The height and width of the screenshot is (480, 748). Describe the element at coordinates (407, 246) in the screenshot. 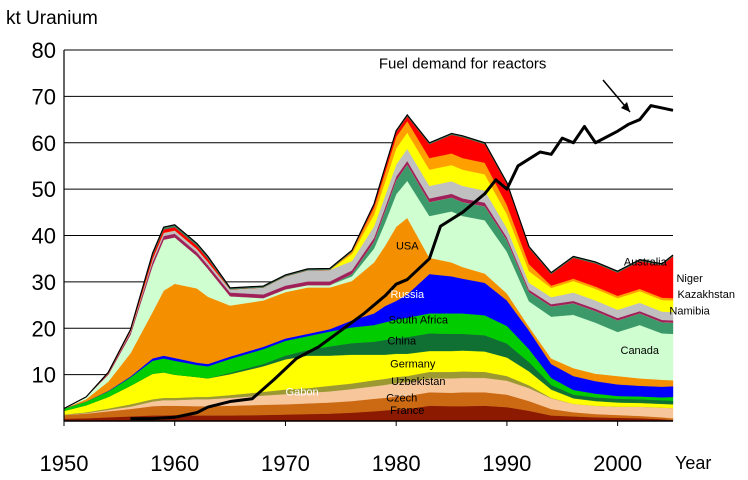

I see `annotation-usa: USA` at that location.